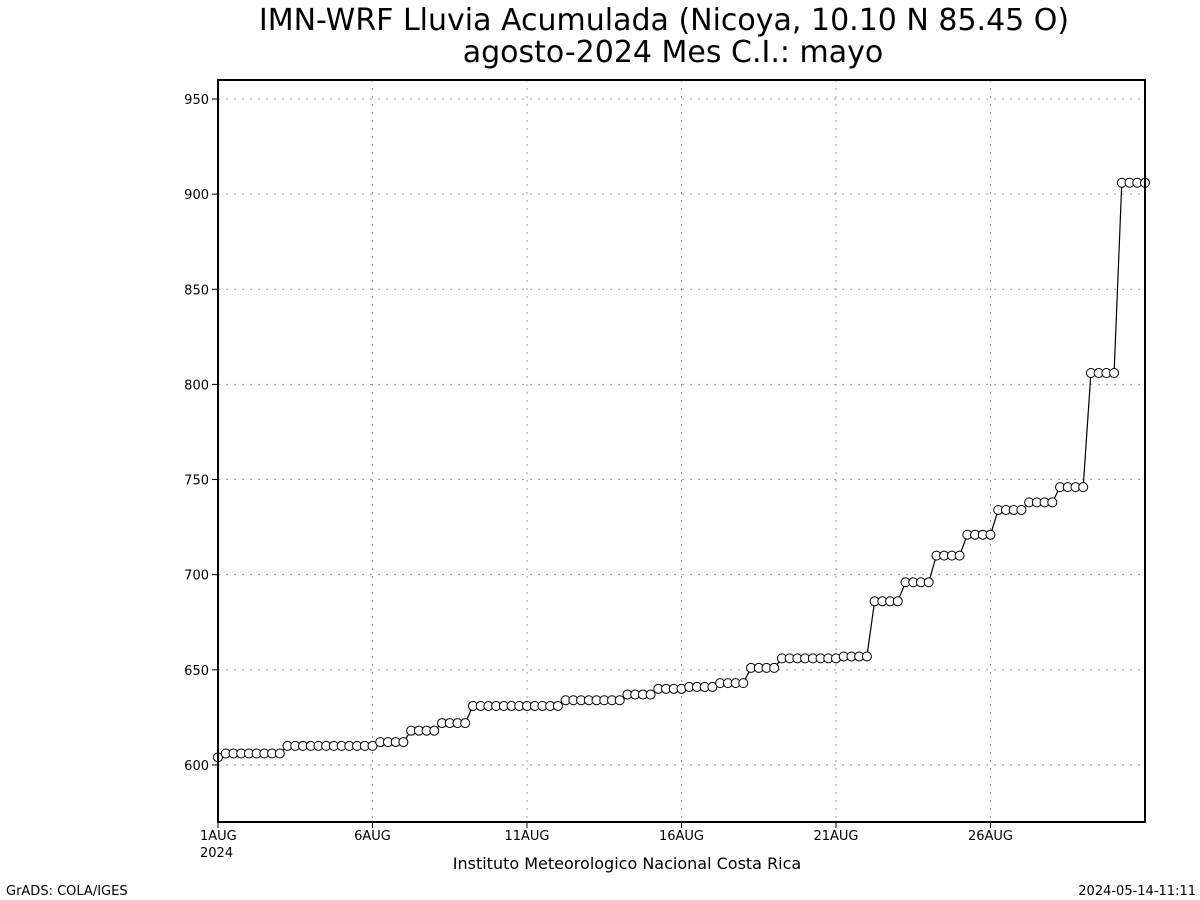  I want to click on y-tick-label: 600, so click(196, 766).